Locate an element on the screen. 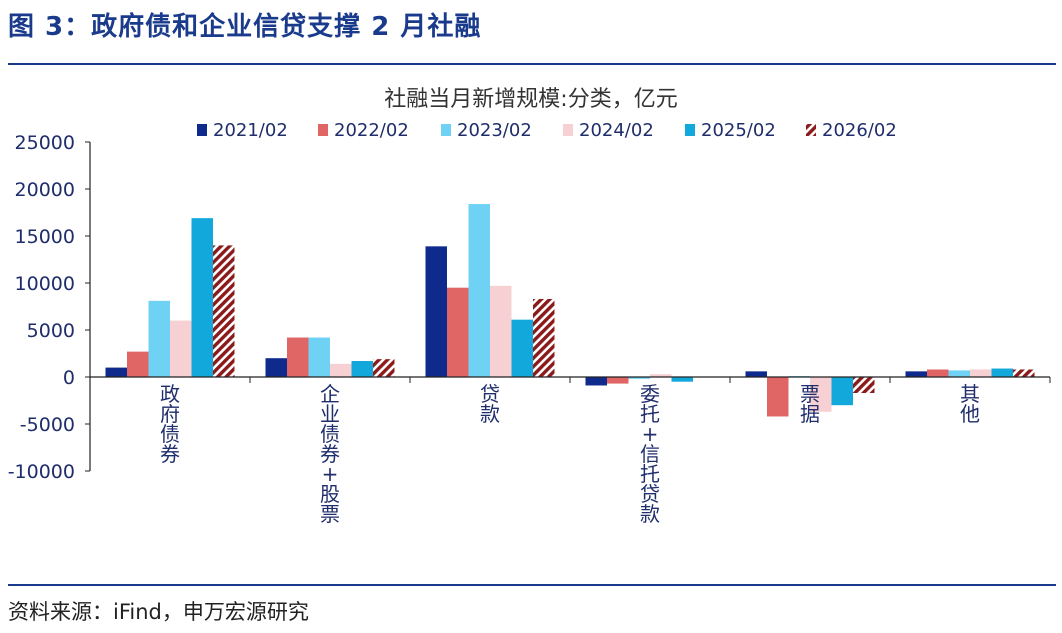  y-tick-label: -10000 is located at coordinates (41, 472).